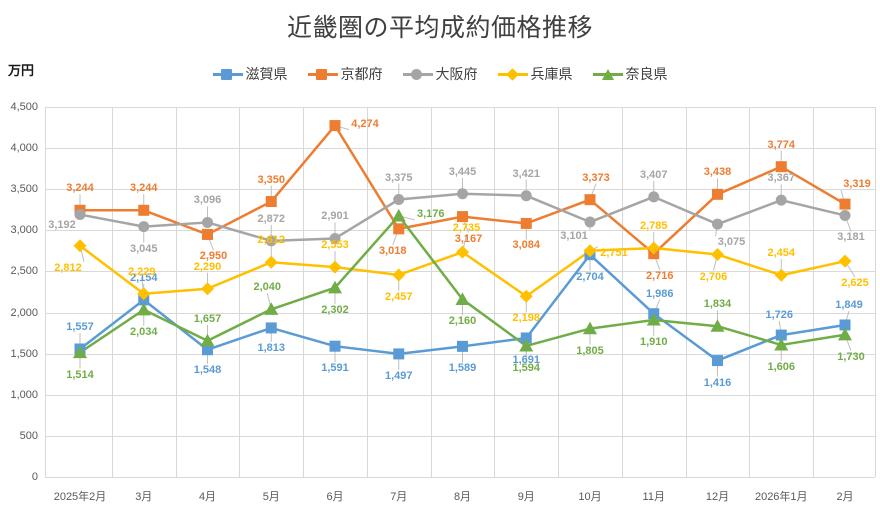 This screenshot has width=880, height=507. I want to click on x-axis-tick: 7月, so click(399, 497).